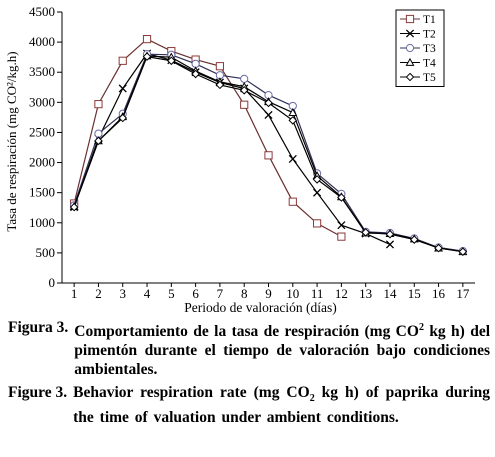  I want to click on y-tick-label: 1500, so click(42, 192).